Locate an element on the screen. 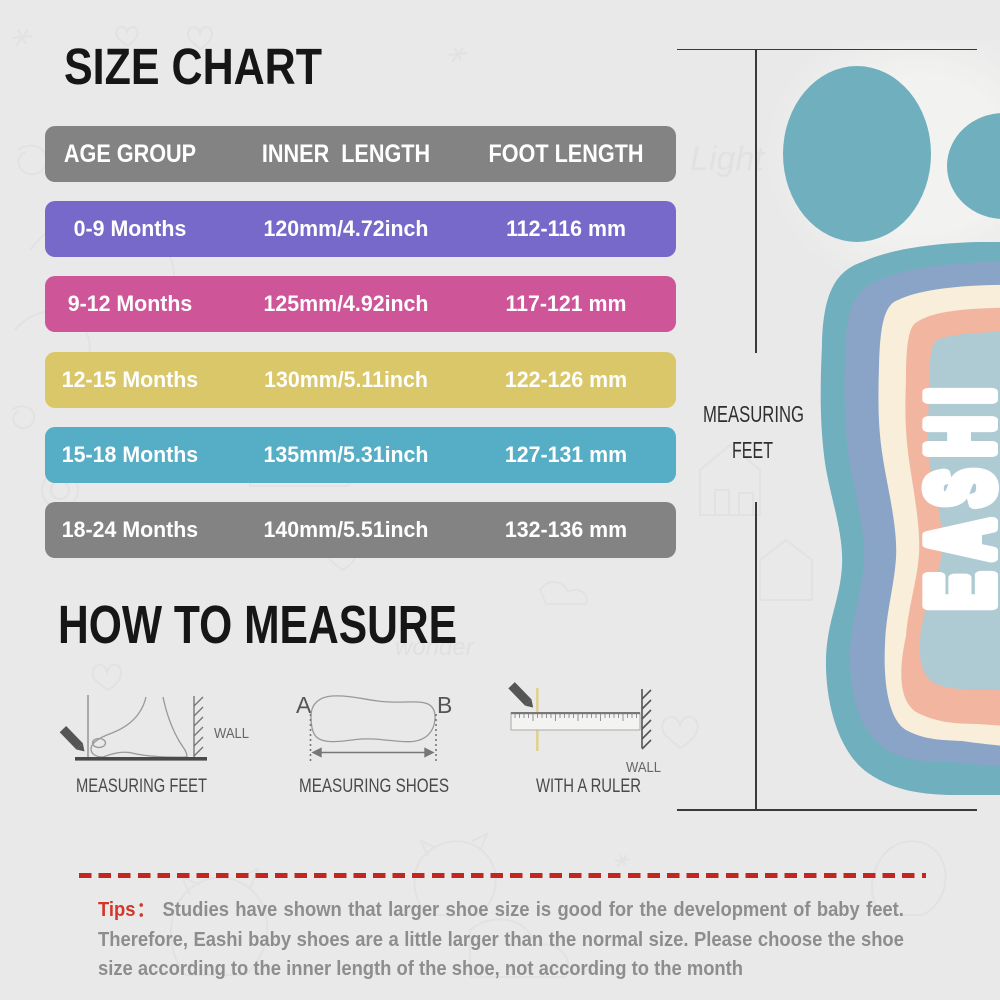  svg-text: SIZE CHART is located at coordinates (193, 66).